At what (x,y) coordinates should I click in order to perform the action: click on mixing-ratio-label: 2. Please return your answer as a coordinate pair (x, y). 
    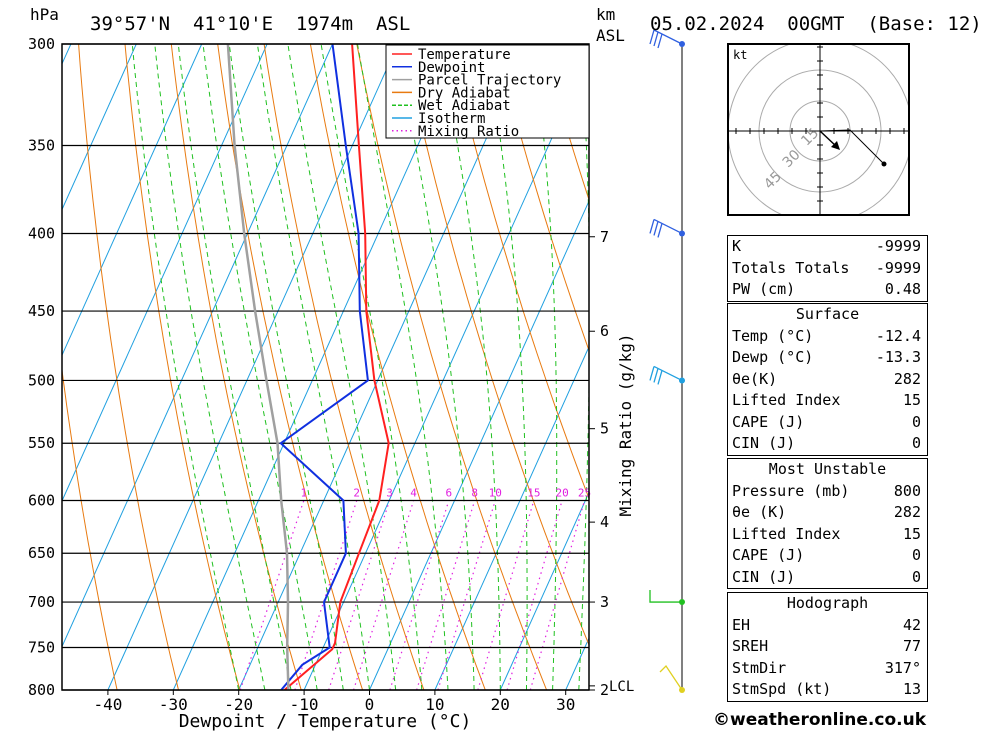
    Looking at the image, I should click on (356, 493).